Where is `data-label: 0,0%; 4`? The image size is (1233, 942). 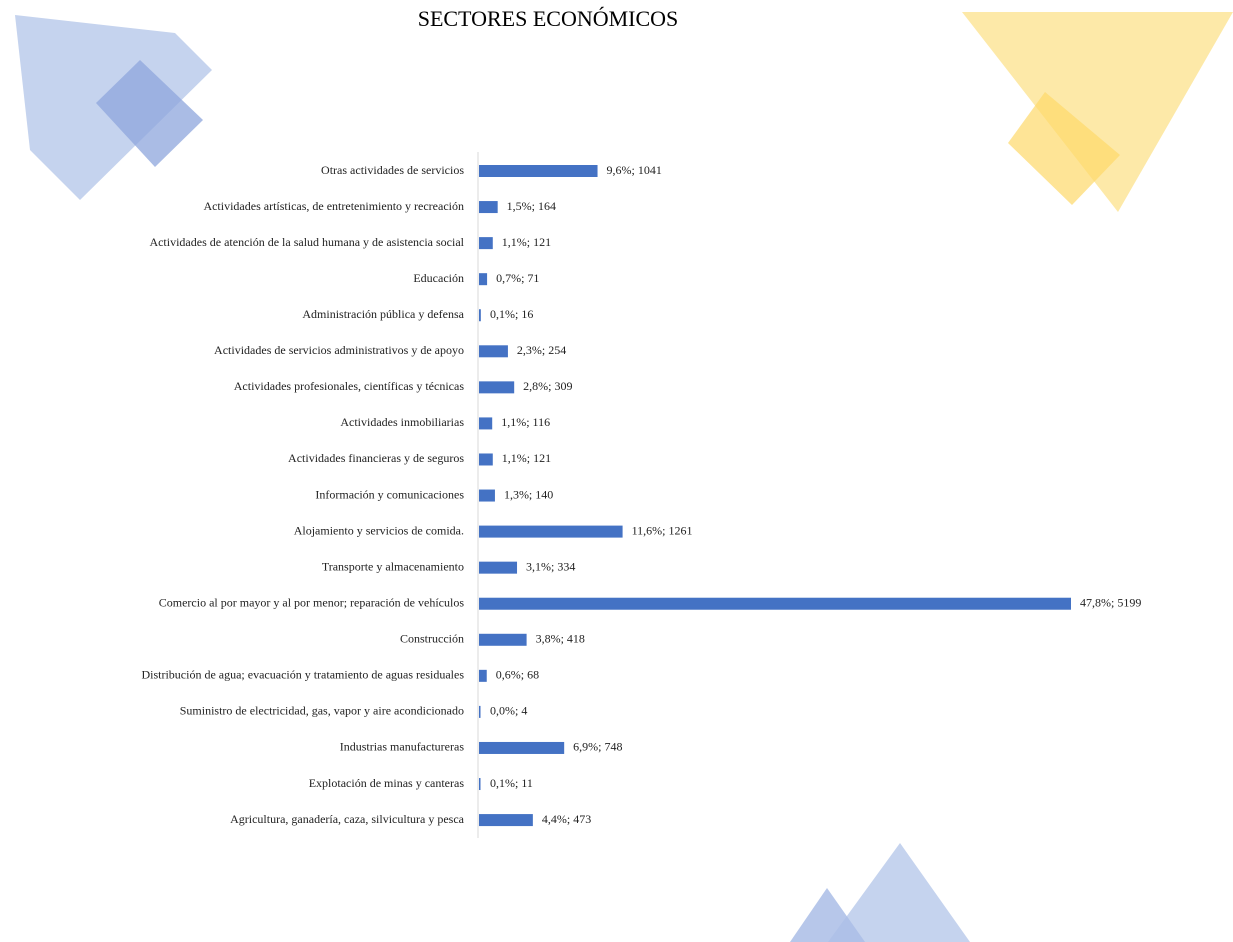 data-label: 0,0%; 4 is located at coordinates (508, 711).